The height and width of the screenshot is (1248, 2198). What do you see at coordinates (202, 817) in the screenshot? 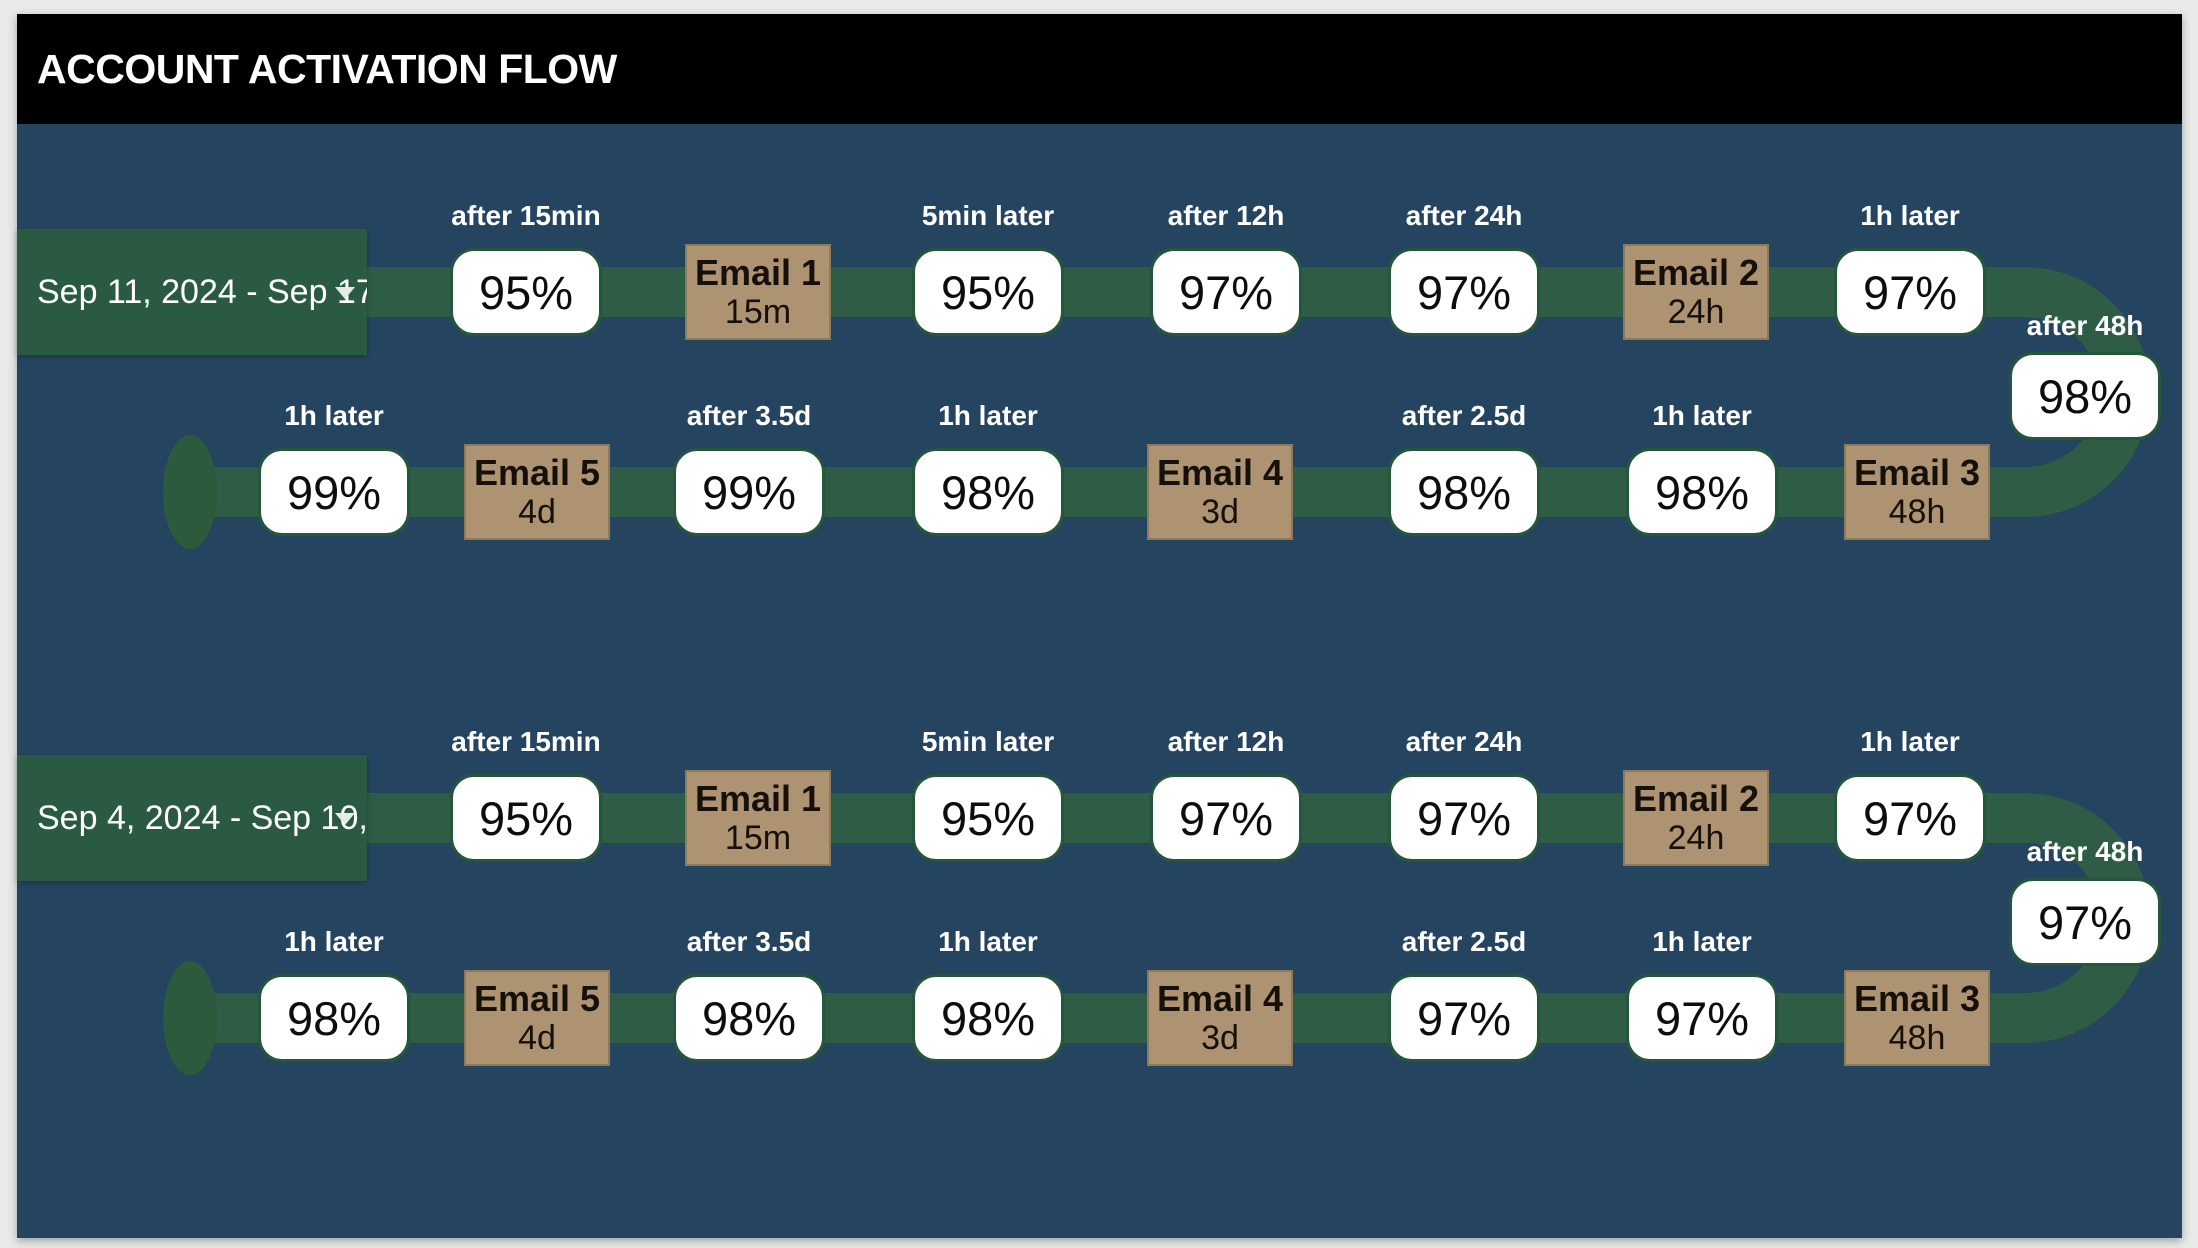
I see `date-range-label: Sep 4, 2024 - Sep 10, 2` at bounding box center [202, 817].